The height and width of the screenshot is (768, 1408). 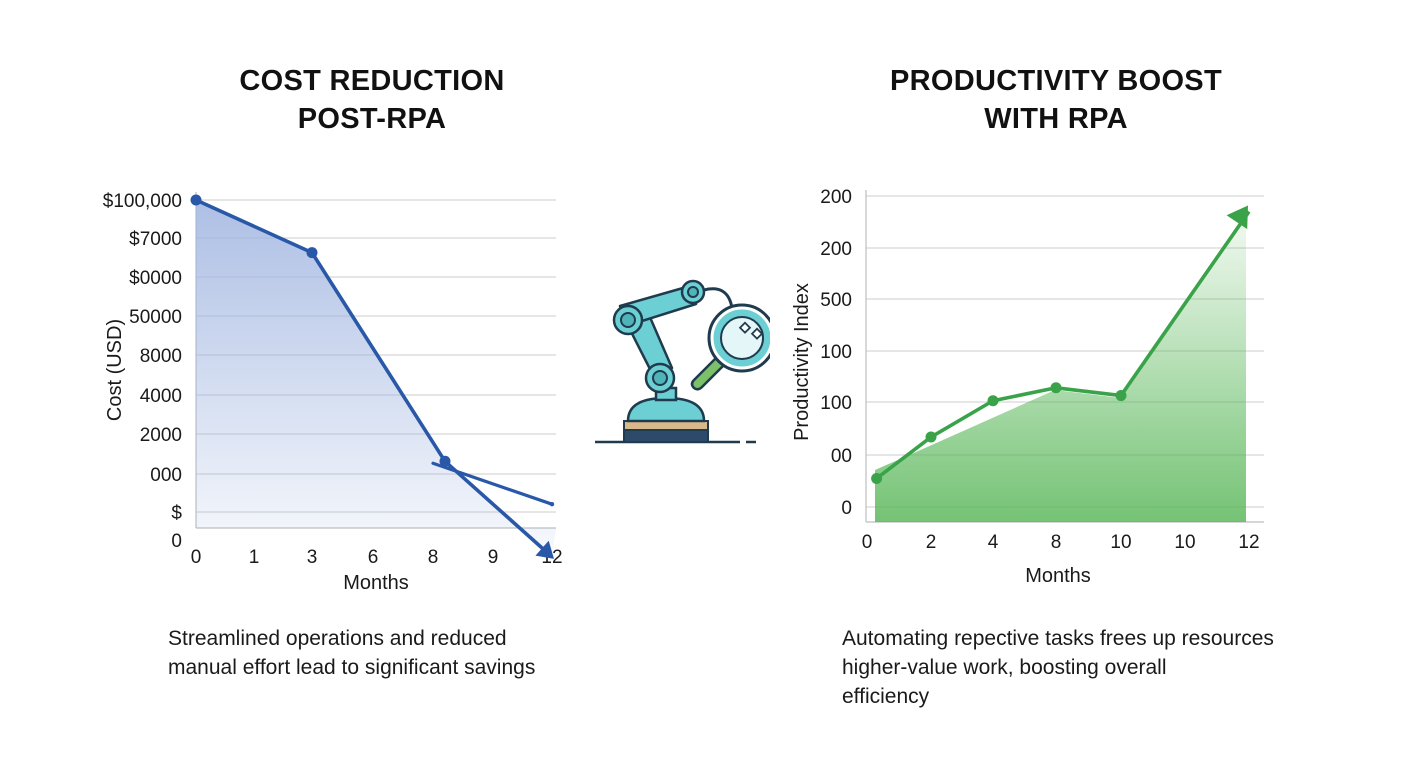 What do you see at coordinates (544, 549) in the screenshot?
I see `cost-series-arrowhead` at bounding box center [544, 549].